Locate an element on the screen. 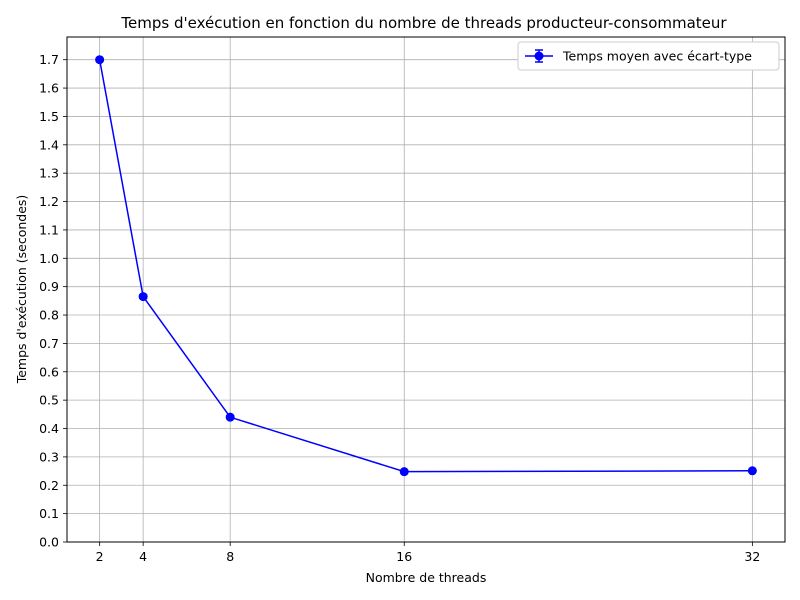 This screenshot has width=800, height=600. y-tick-label: 0.8 is located at coordinates (49, 315).